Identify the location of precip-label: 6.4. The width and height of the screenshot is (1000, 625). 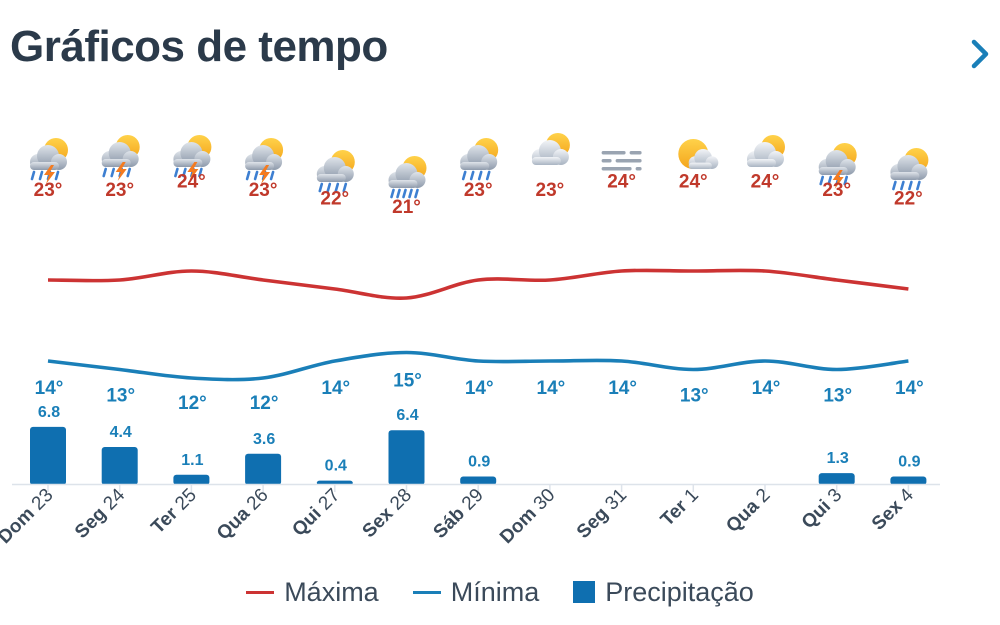
(407, 415).